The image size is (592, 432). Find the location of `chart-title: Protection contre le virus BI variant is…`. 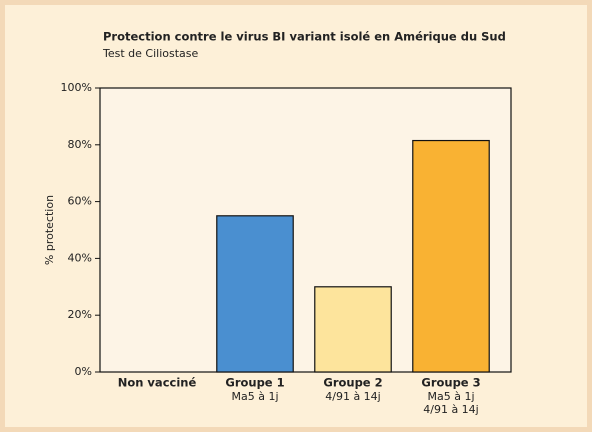

chart-title: Protection contre le virus BI variant is… is located at coordinates (304, 37).